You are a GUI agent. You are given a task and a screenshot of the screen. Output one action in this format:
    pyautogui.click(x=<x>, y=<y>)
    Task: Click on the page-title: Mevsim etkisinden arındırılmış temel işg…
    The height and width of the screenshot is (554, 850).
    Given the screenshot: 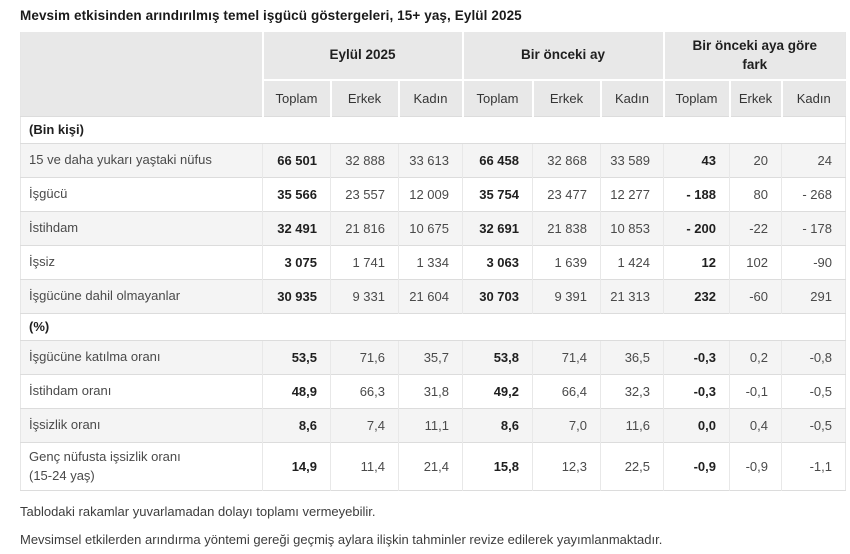 What is the action you would take?
    pyautogui.click(x=271, y=15)
    